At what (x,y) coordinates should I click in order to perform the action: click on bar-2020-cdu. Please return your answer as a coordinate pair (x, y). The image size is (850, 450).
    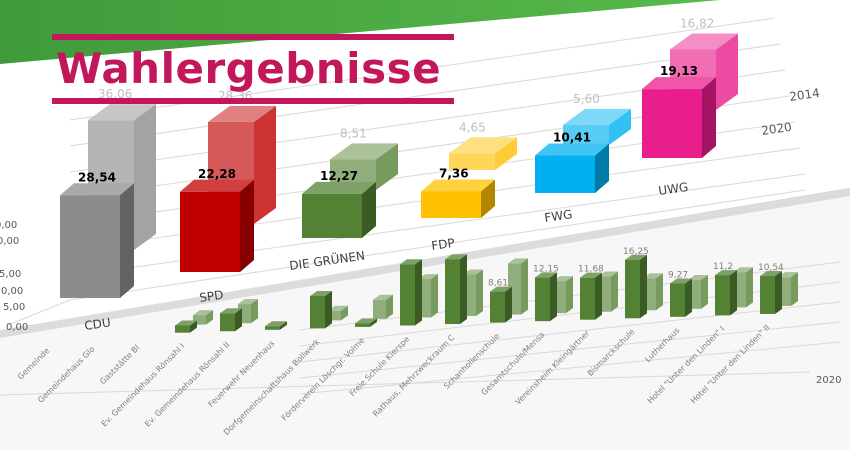
    Looking at the image, I should click on (97, 240).